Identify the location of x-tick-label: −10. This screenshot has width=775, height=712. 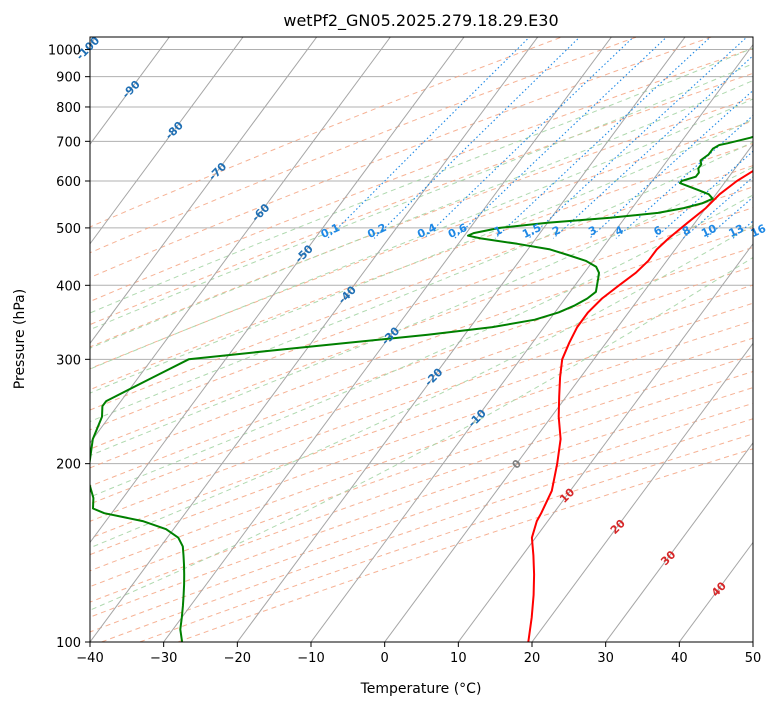
(310, 658).